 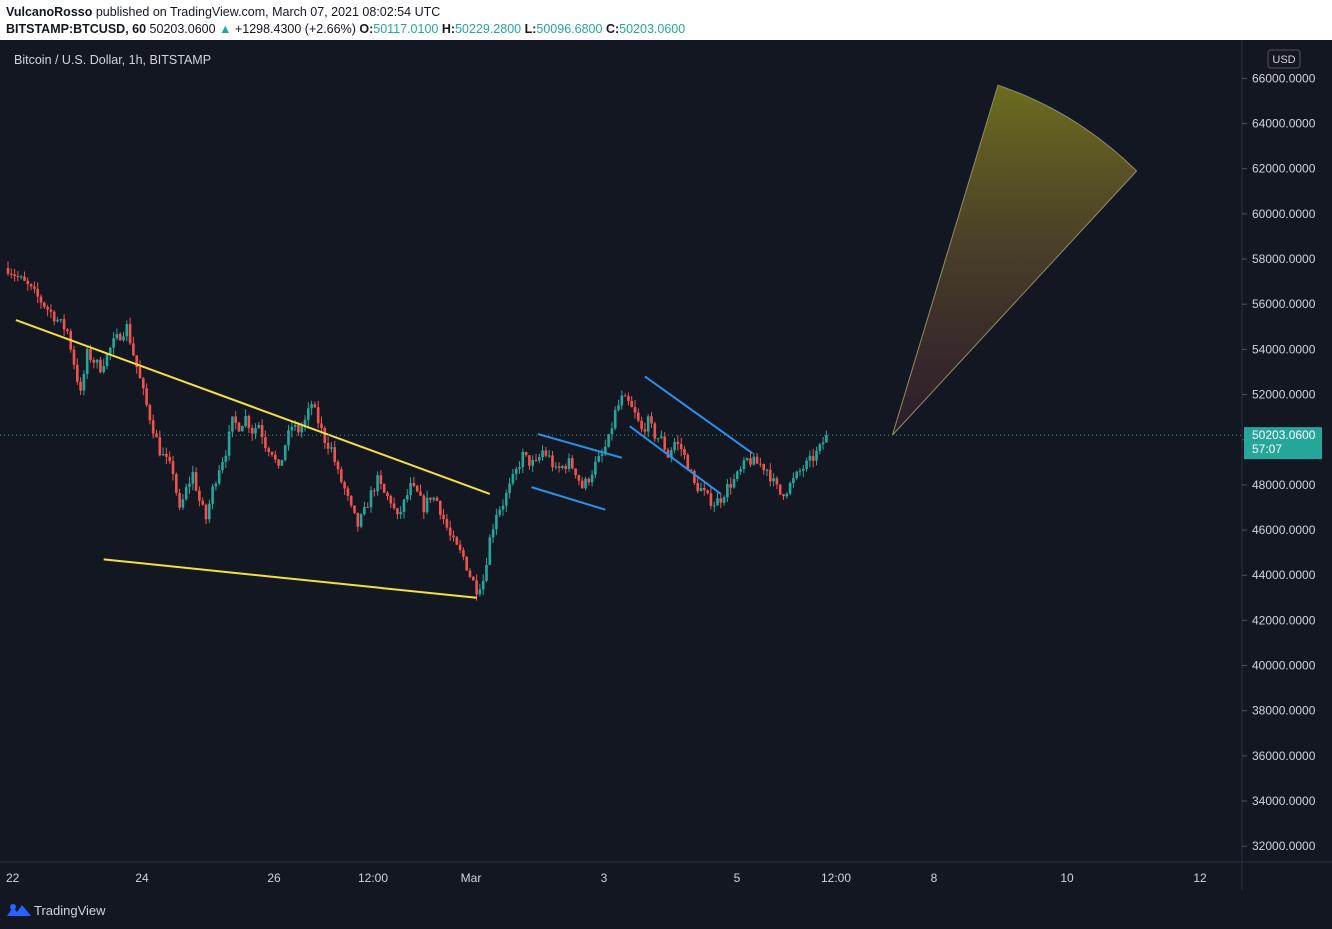 What do you see at coordinates (1284, 78) in the screenshot?
I see `price-tick-label: 66000.0000` at bounding box center [1284, 78].